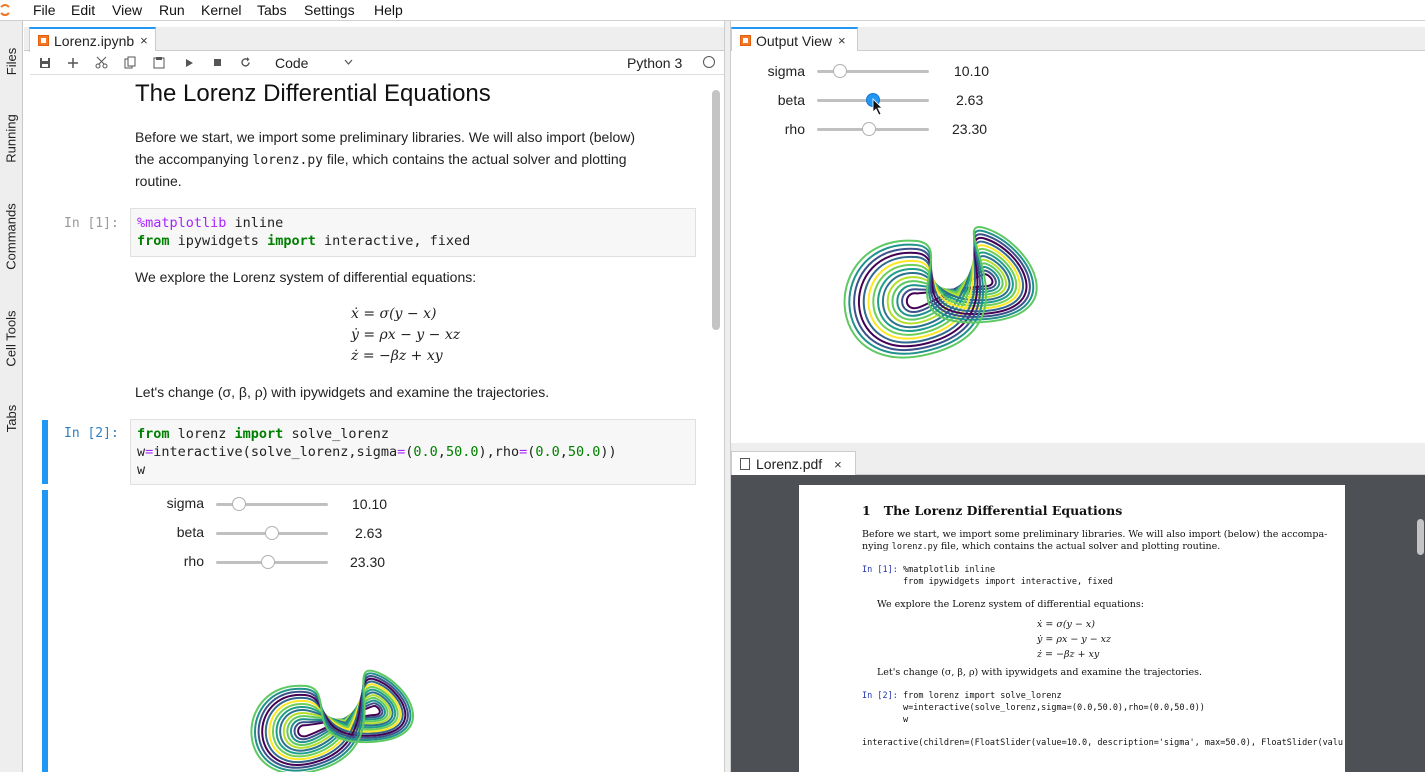 Image resolution: width=1425 pixels, height=772 pixels. I want to click on paste-icon, so click(159, 62).